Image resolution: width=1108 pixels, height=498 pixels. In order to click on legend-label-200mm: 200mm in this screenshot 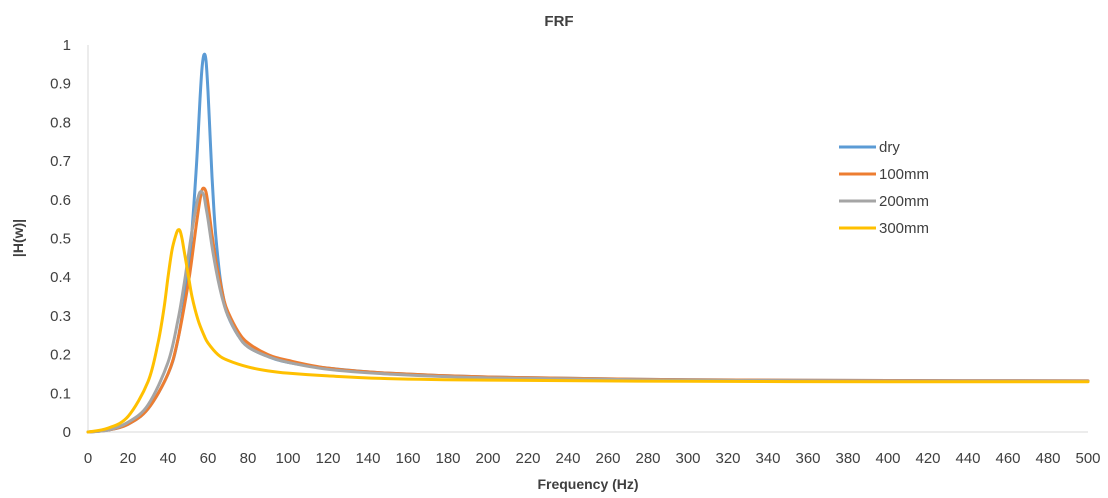, I will do `click(904, 201)`.